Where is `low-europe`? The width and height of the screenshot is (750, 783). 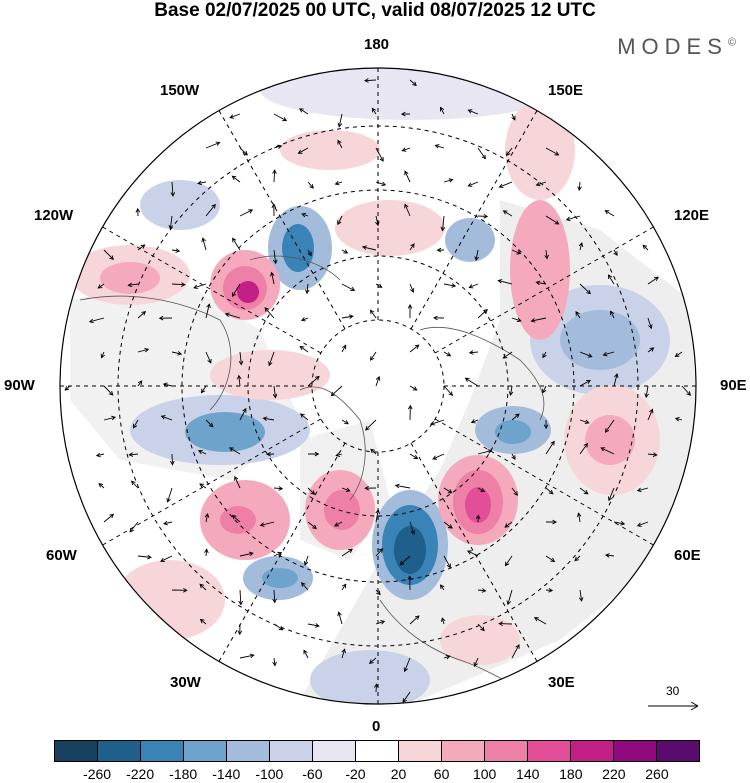 low-europe is located at coordinates (370, 677).